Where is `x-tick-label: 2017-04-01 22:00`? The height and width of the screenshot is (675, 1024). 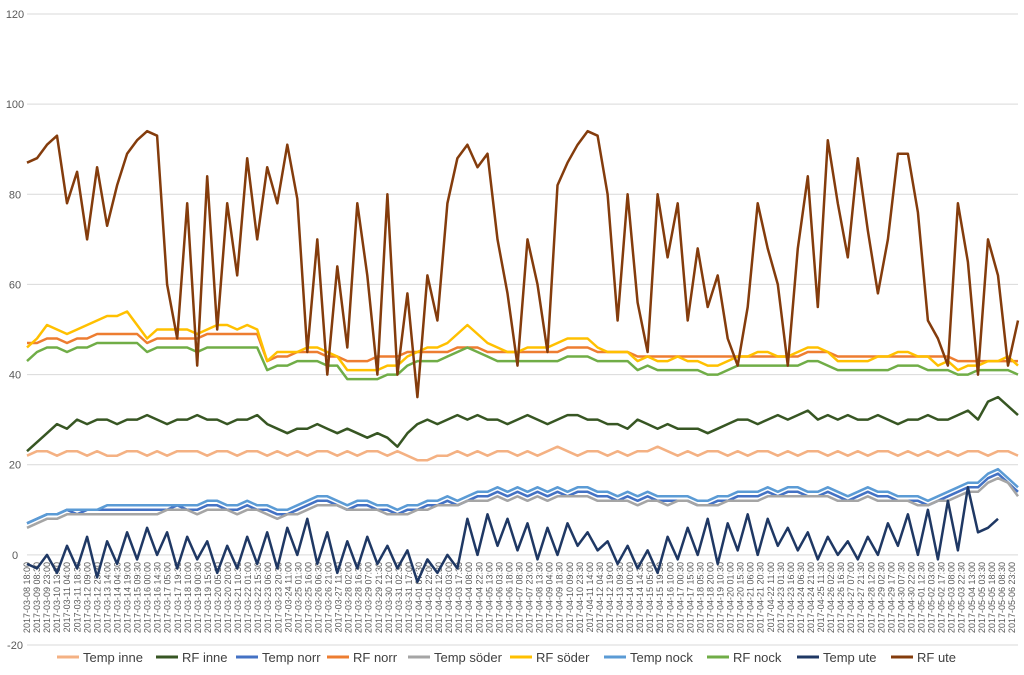 x-tick-label: 2017-04-01 22:00 is located at coordinates (429, 597).